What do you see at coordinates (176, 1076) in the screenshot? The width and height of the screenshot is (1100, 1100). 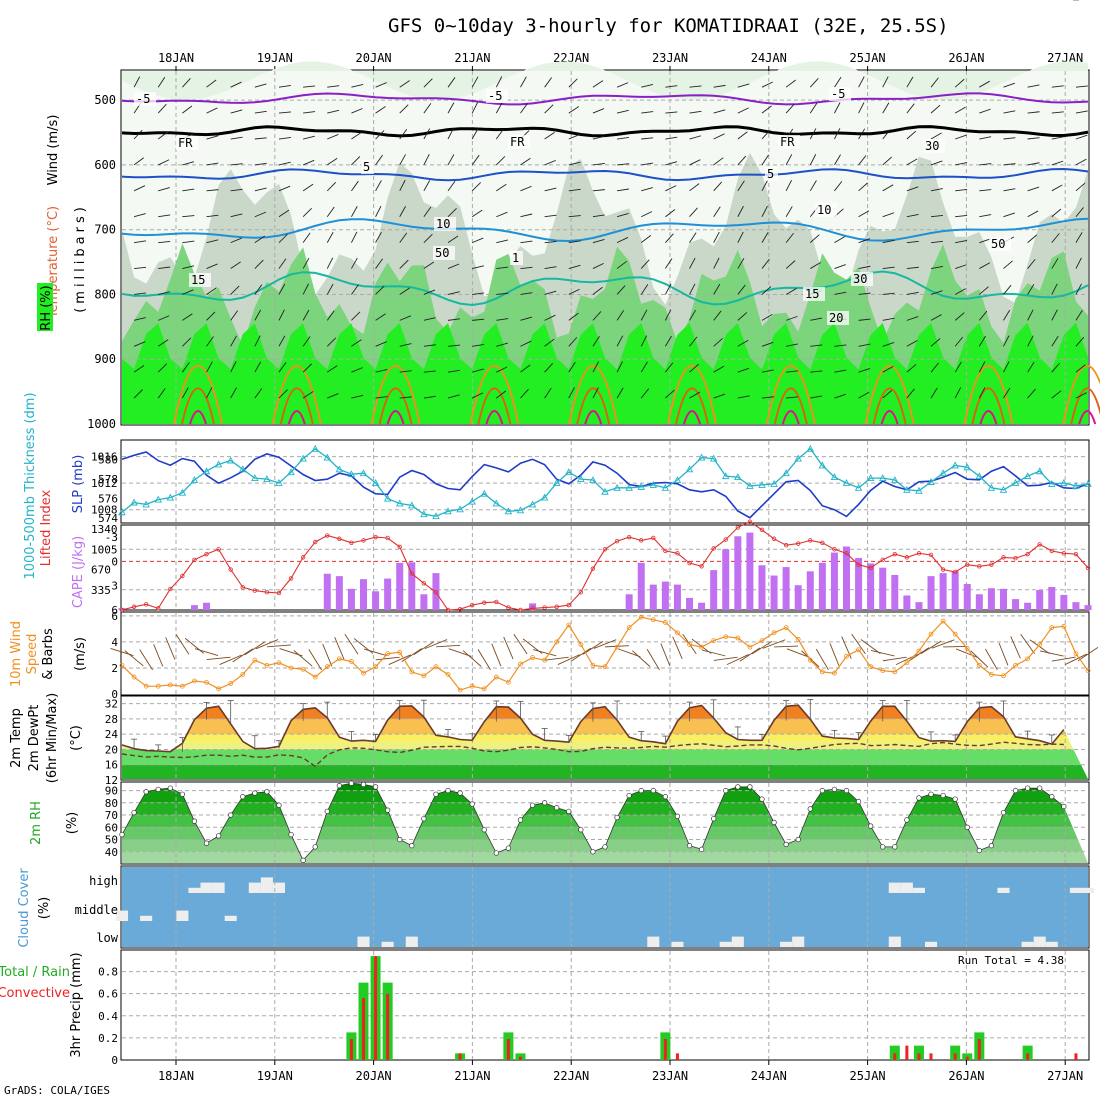 I see `bottom-day-label: 18JAN` at bounding box center [176, 1076].